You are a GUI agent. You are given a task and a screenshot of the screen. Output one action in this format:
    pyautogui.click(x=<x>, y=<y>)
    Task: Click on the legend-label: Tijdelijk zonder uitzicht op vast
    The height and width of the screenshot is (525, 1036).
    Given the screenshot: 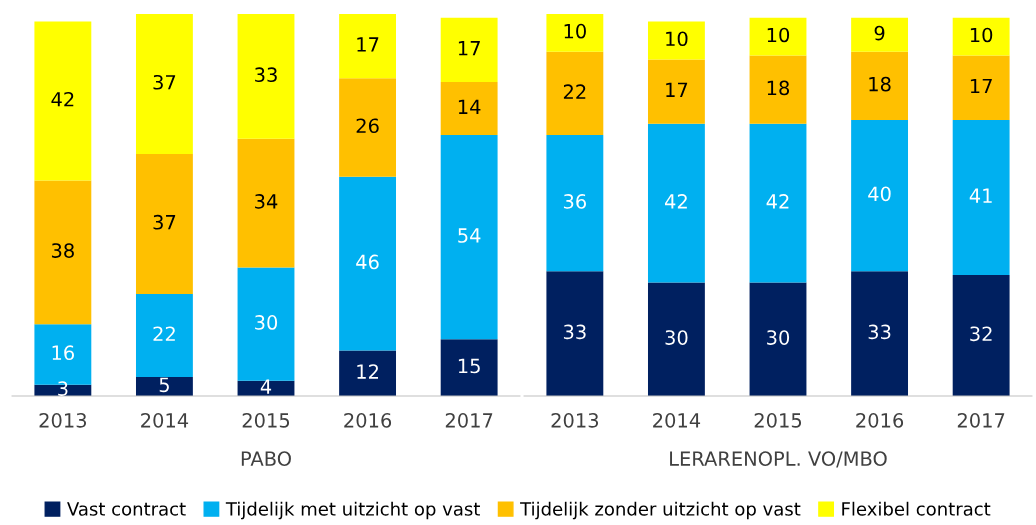 What is the action you would take?
    pyautogui.click(x=660, y=510)
    